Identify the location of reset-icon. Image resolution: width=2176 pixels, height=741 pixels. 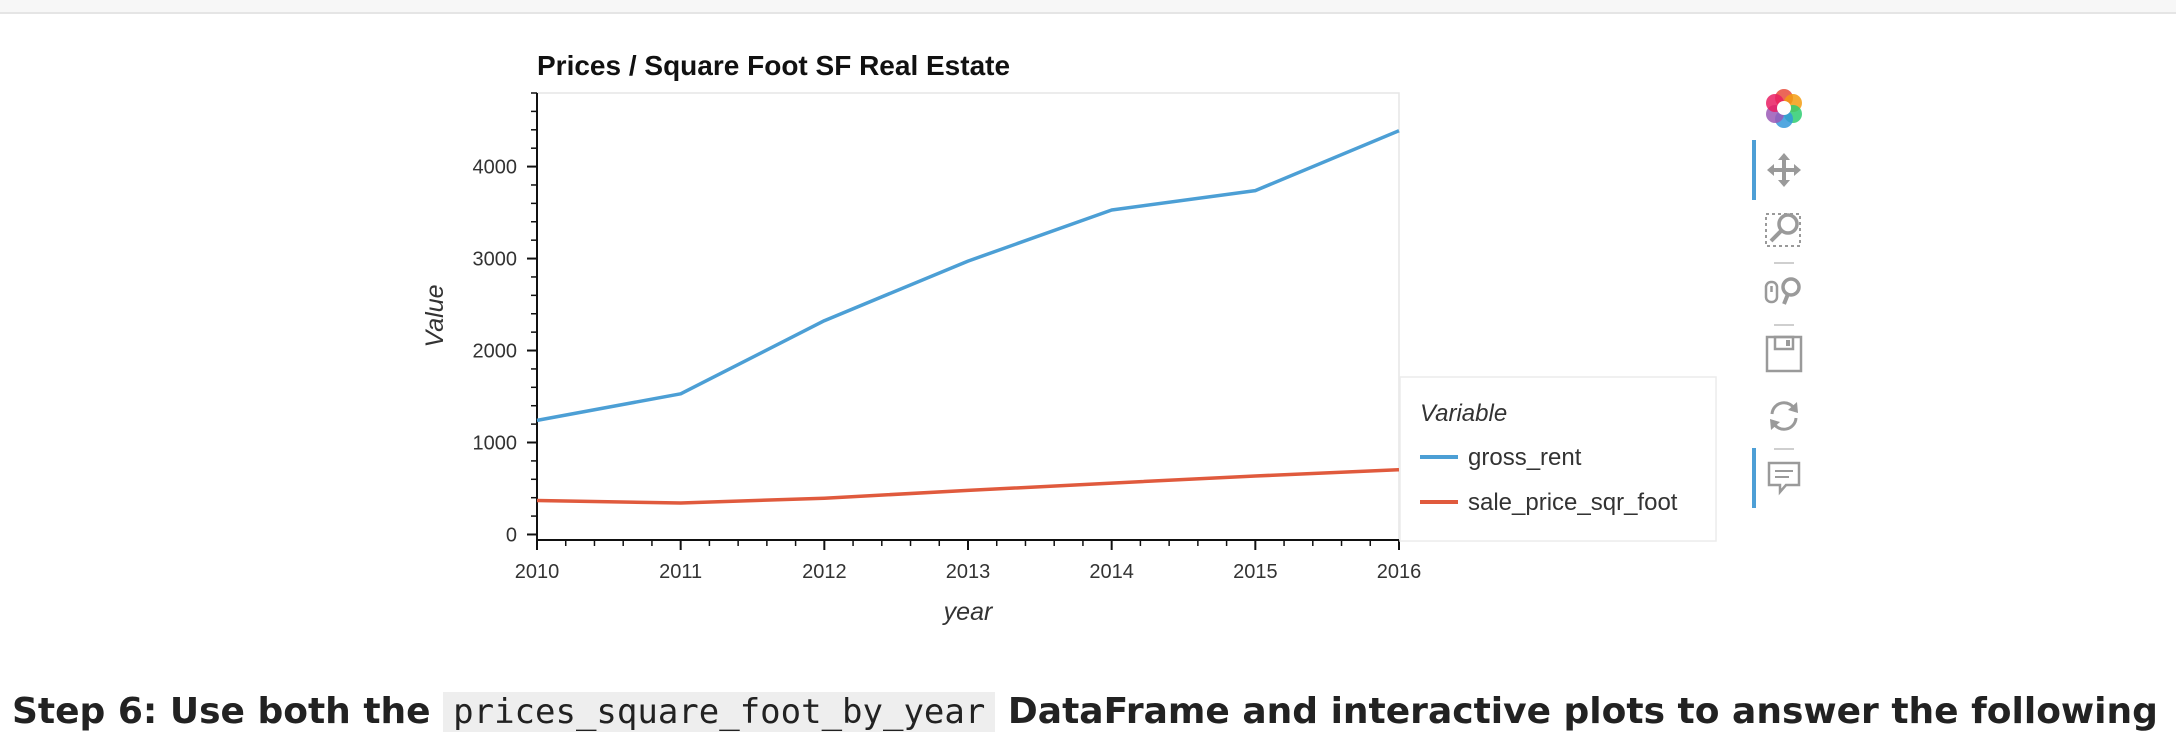
(1784, 416).